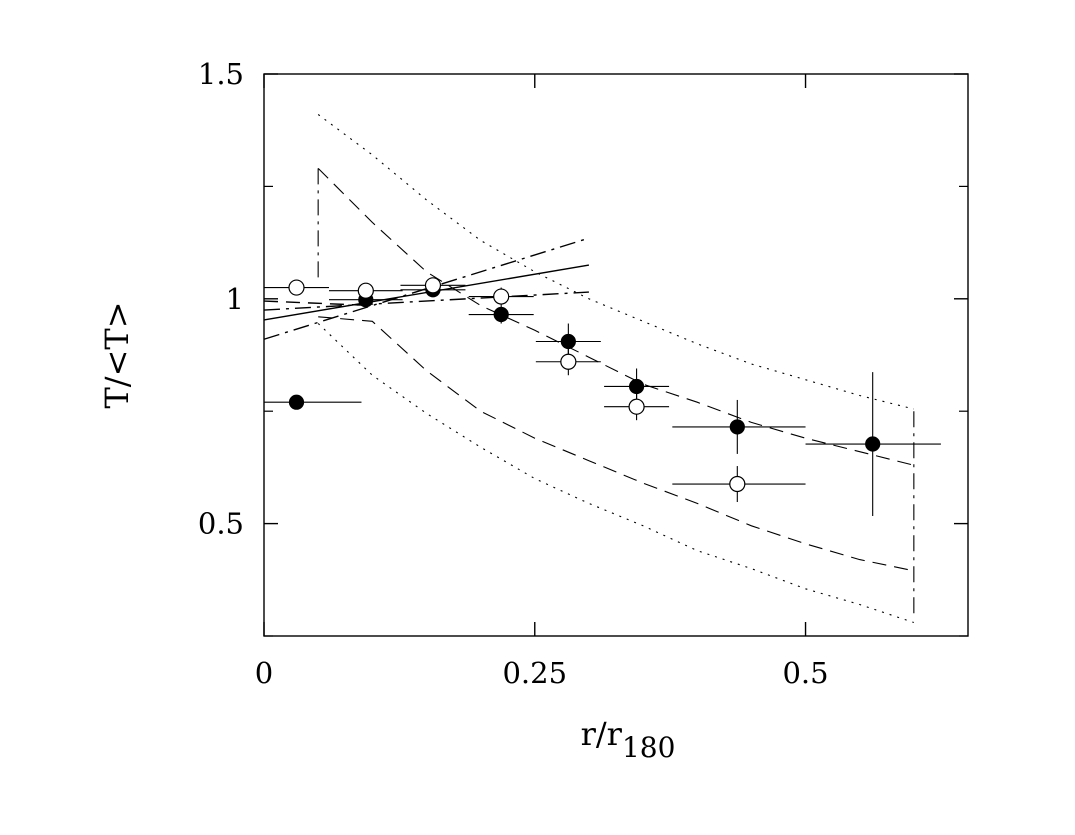  I want to click on x-axis-label: r/r180, so click(628, 739).